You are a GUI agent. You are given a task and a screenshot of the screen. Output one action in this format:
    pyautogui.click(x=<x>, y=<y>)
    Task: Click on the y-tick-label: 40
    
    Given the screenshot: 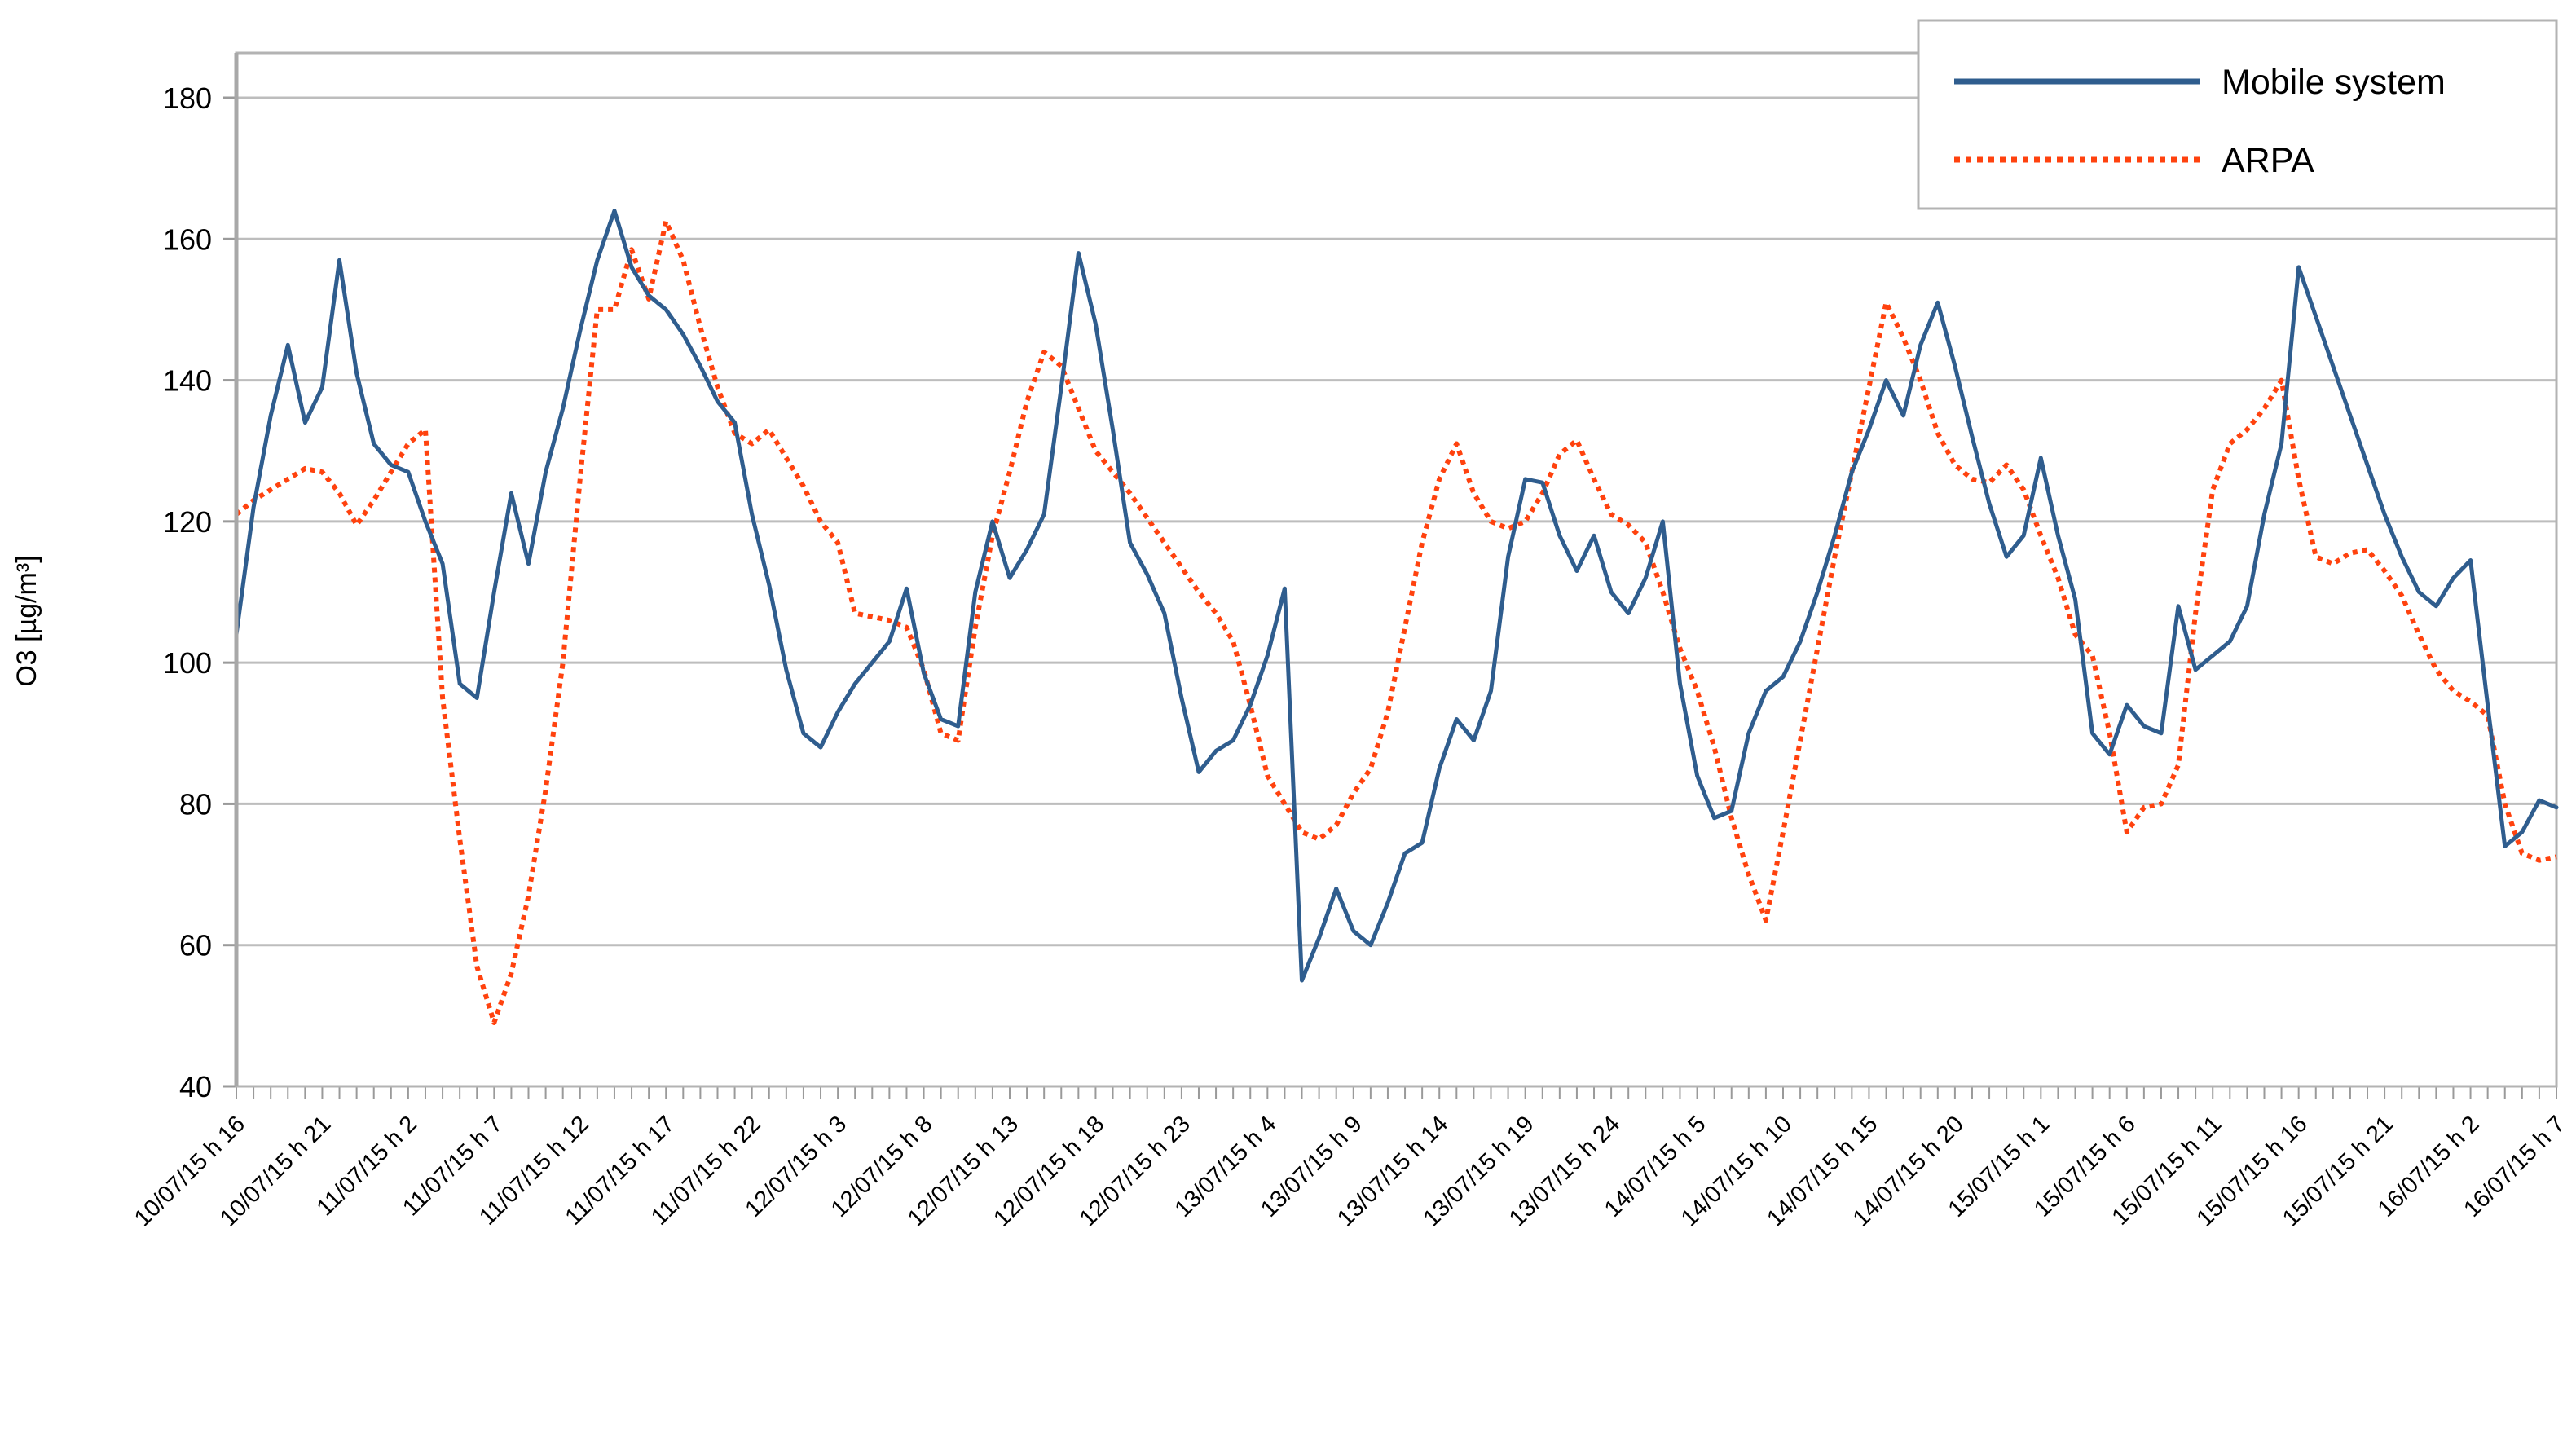 What is the action you would take?
    pyautogui.click(x=196, y=1086)
    